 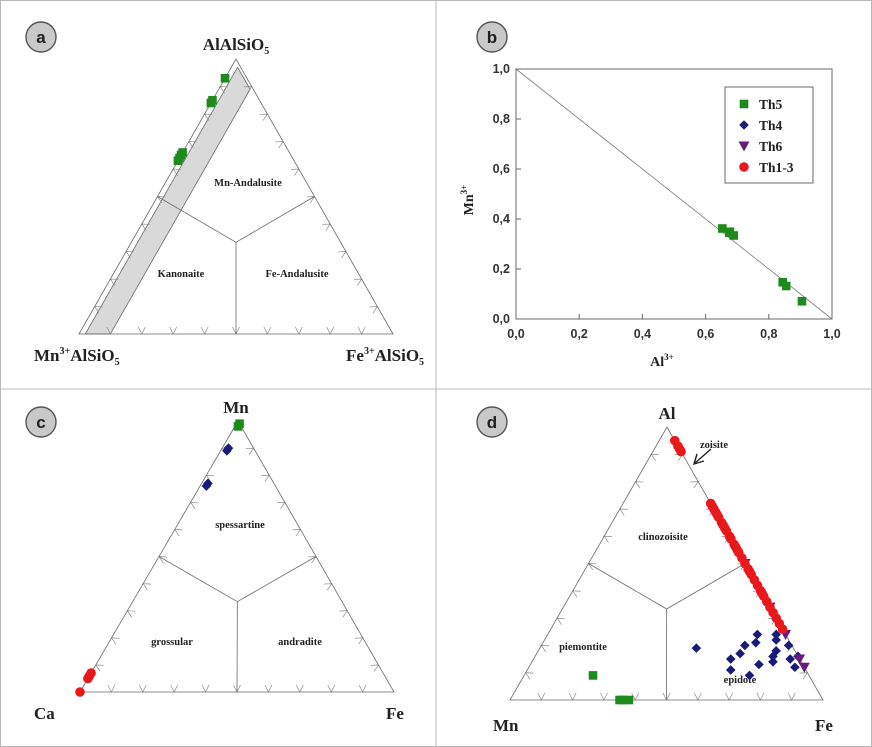 What do you see at coordinates (201, 119) in the screenshot?
I see `panel-a-points` at bounding box center [201, 119].